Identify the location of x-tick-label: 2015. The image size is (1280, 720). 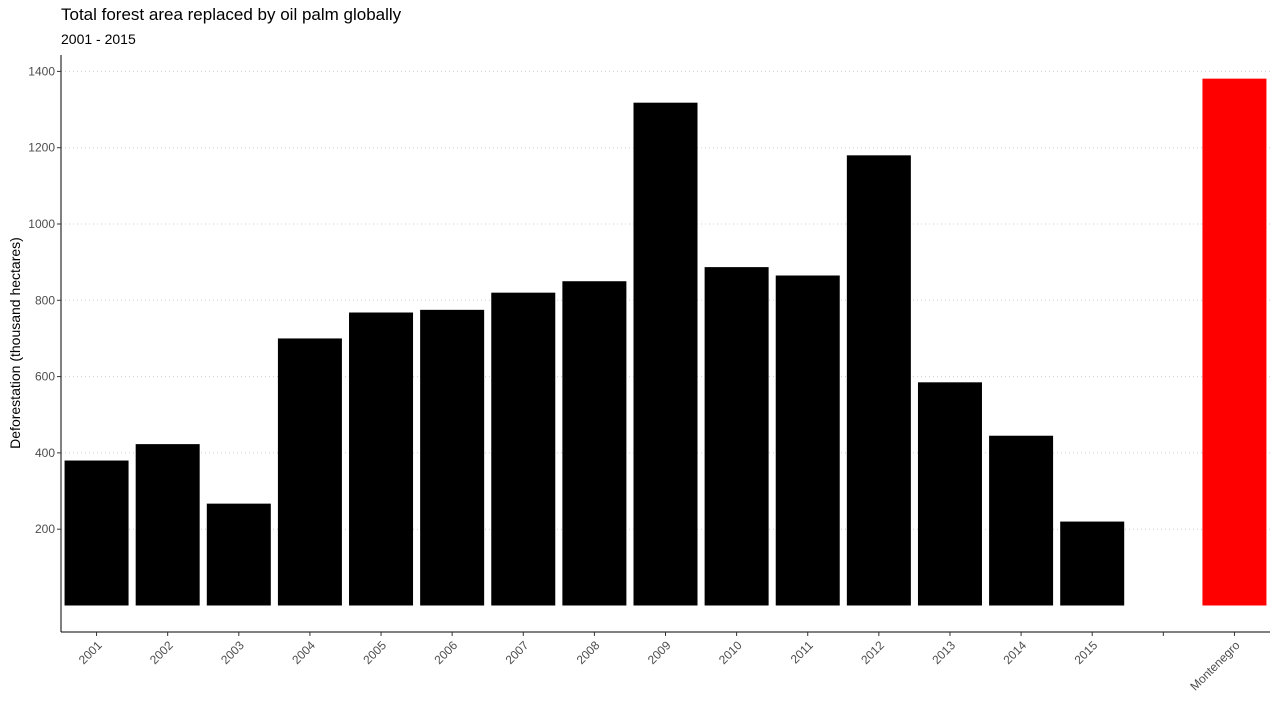
(1086, 652).